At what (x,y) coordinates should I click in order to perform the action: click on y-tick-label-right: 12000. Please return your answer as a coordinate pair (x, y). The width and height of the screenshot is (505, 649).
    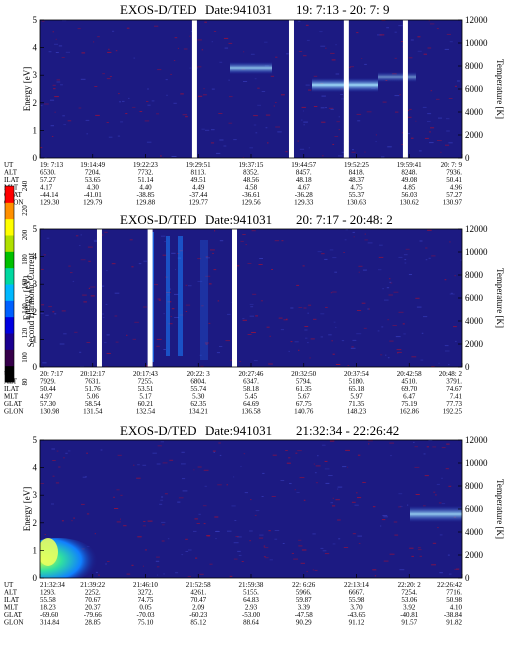
    Looking at the image, I should click on (476, 229).